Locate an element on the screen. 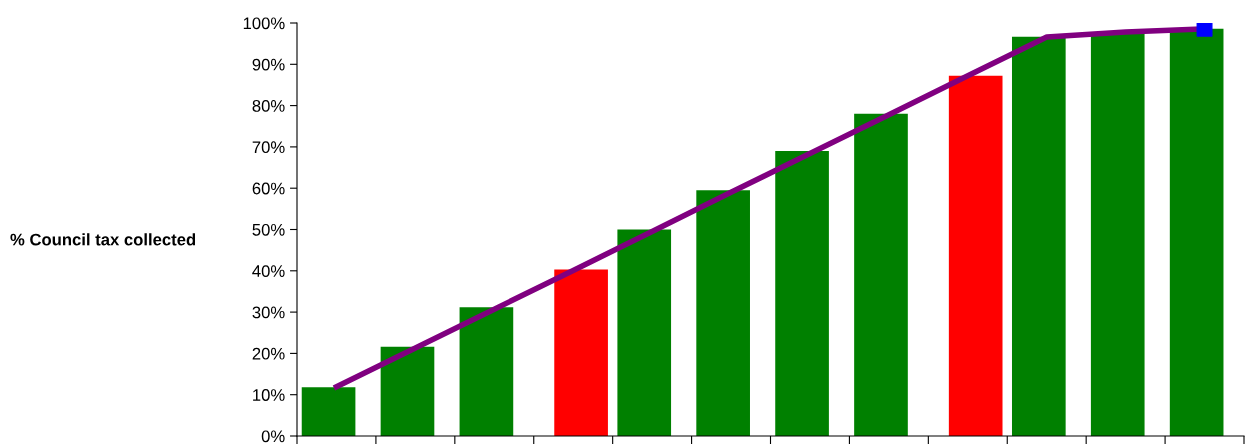 The image size is (1245, 444). y-tick-label: 70% is located at coordinates (268, 147).